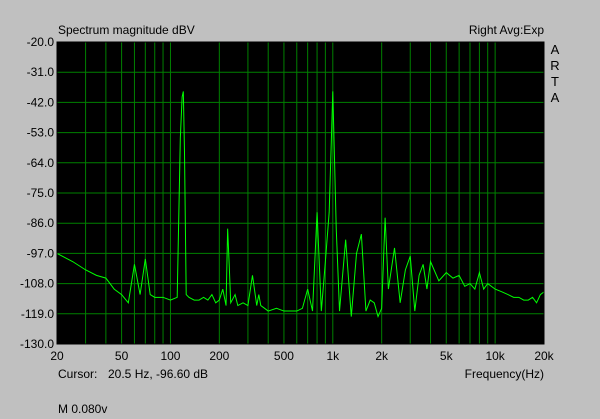 The image size is (600, 419). Describe the element at coordinates (57, 356) in the screenshot. I see `x-tick-label: 20` at that location.